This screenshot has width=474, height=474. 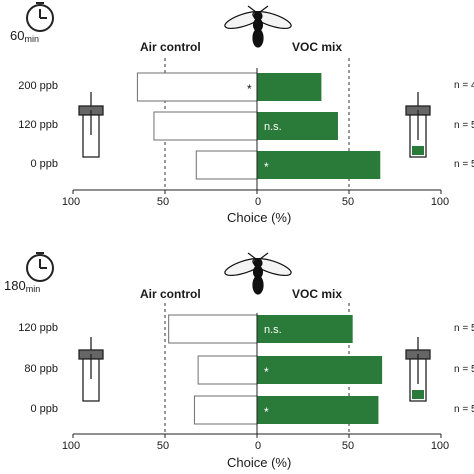 I want to click on time-label: 60min, so click(x=24, y=36).